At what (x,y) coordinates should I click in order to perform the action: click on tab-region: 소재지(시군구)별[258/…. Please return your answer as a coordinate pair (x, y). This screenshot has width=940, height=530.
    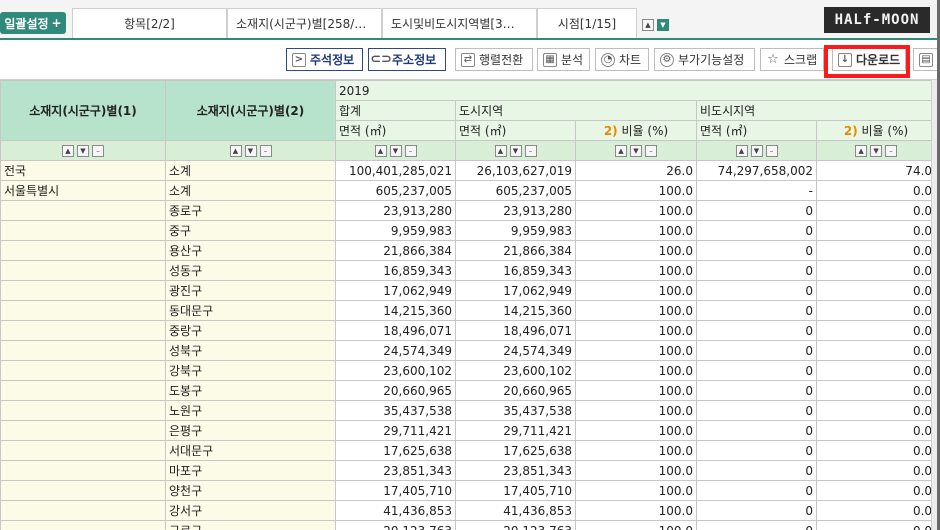
    Looking at the image, I should click on (304, 23).